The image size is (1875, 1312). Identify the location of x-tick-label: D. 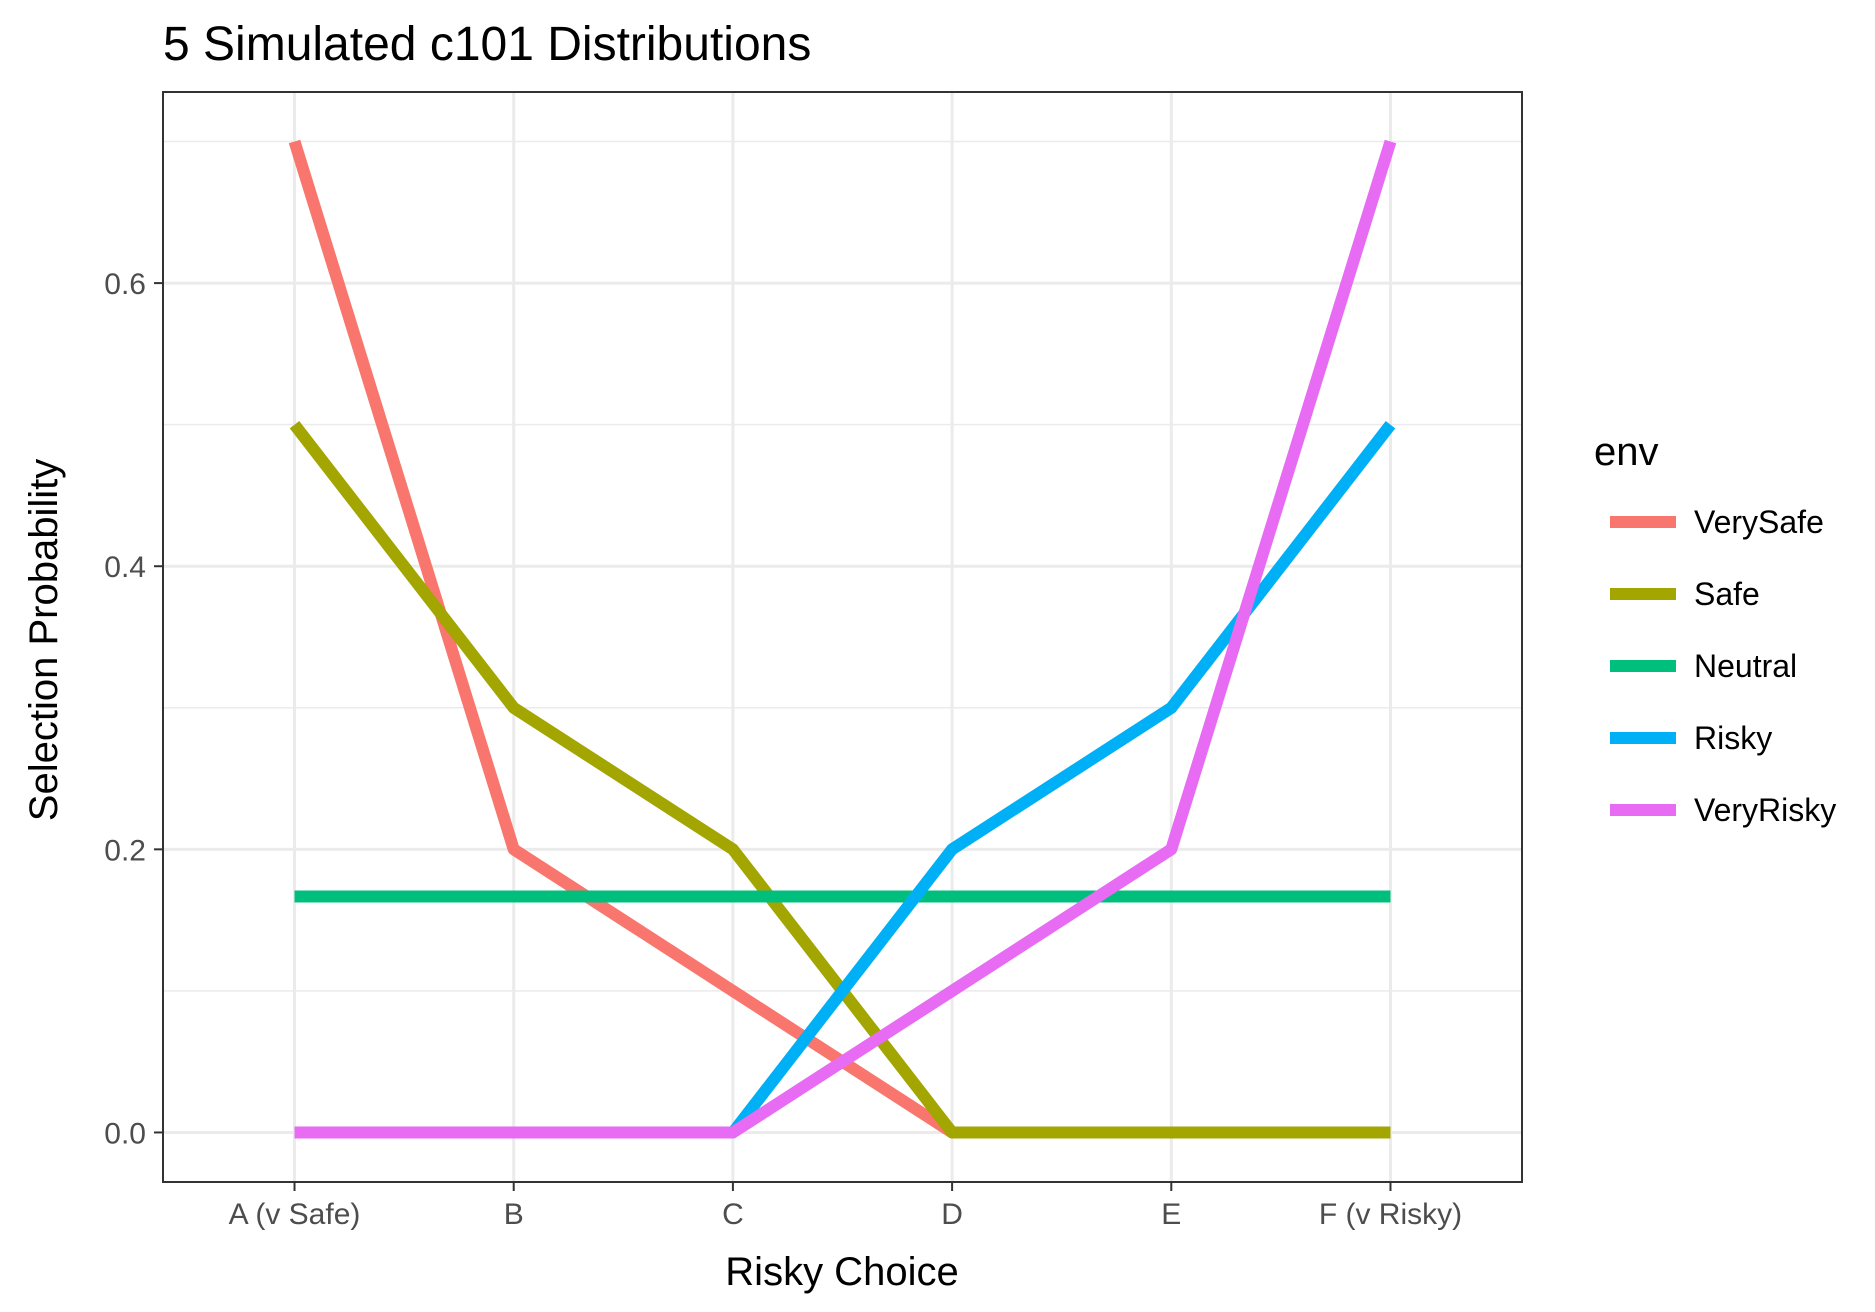
(952, 1214).